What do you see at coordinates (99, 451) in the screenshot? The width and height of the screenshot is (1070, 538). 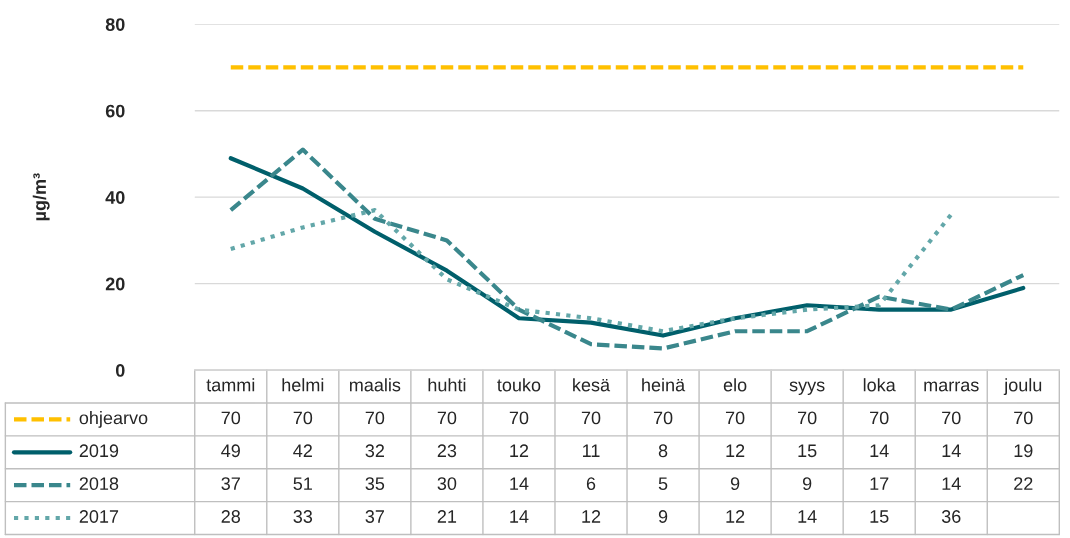 I see `legend-label: 2019` at bounding box center [99, 451].